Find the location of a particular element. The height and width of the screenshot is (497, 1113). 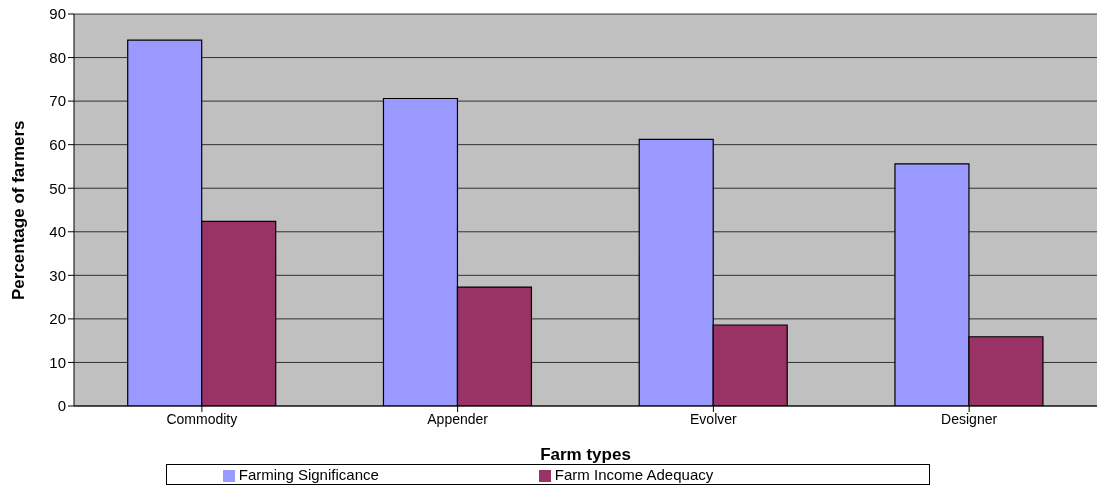

y-tick-label: 20 is located at coordinates (57, 319).